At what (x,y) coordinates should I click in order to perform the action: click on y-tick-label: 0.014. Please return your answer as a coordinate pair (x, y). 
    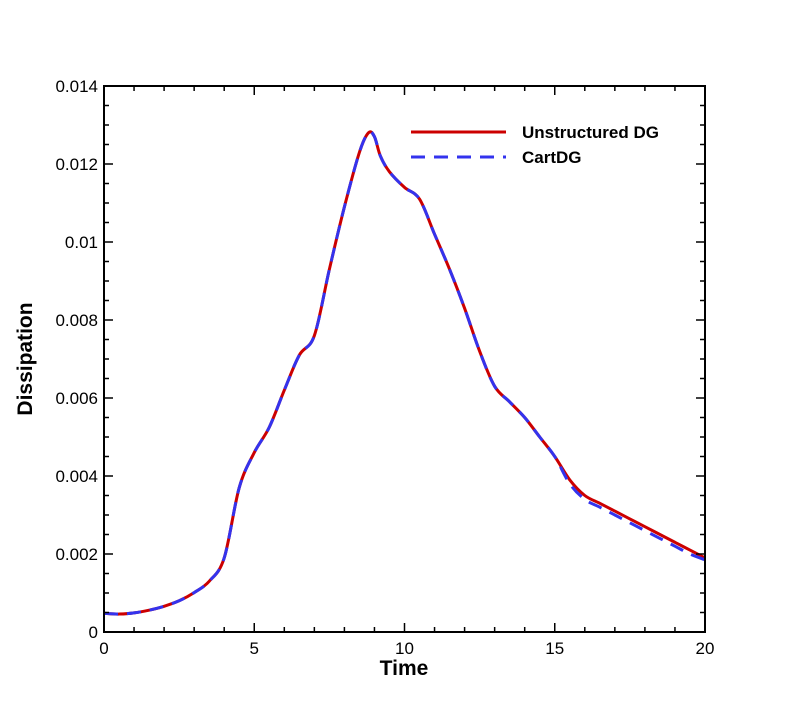
    Looking at the image, I should click on (76, 86).